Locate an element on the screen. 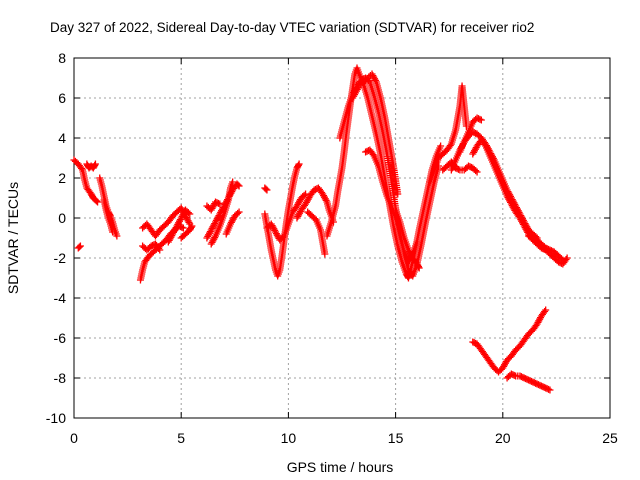  y-tick-label: 2 is located at coordinates (62, 178).